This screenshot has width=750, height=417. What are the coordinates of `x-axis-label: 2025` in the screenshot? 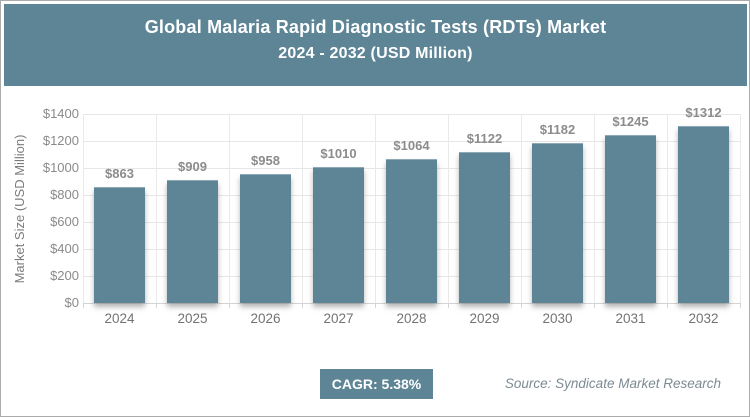 It's located at (192, 318).